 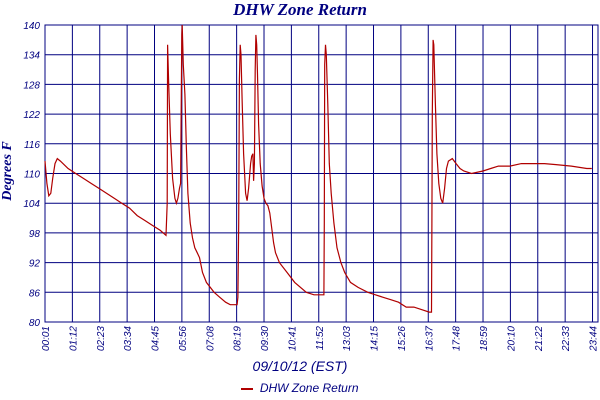 What do you see at coordinates (566, 339) in the screenshot?
I see `x-tick-label: 22:33` at bounding box center [566, 339].